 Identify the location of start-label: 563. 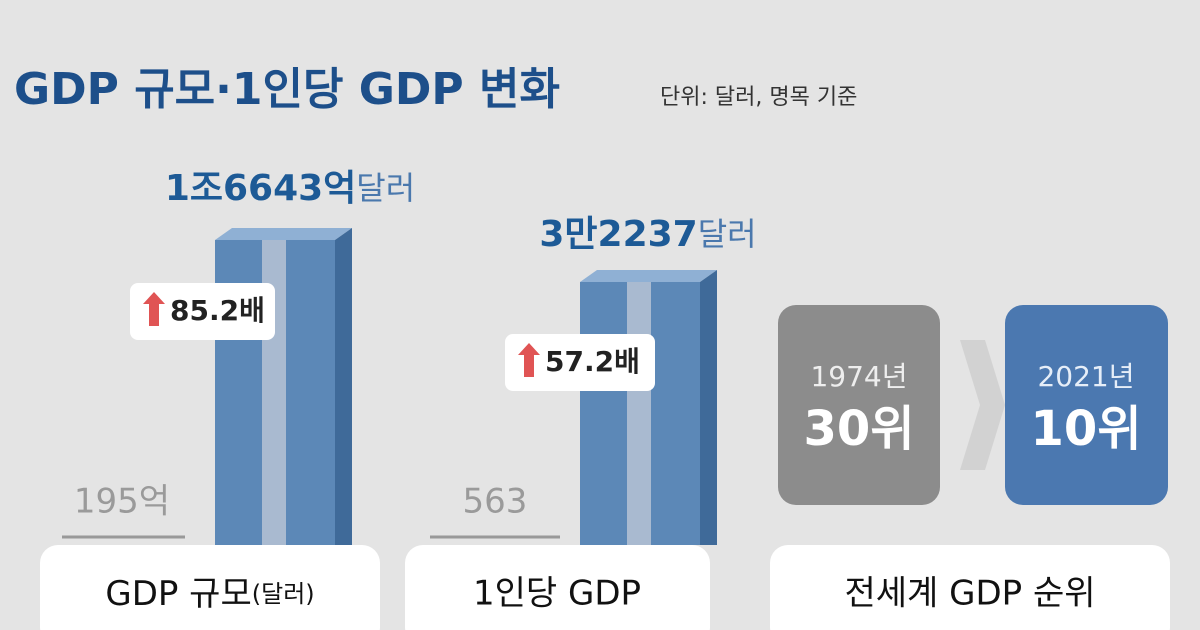
(495, 502).